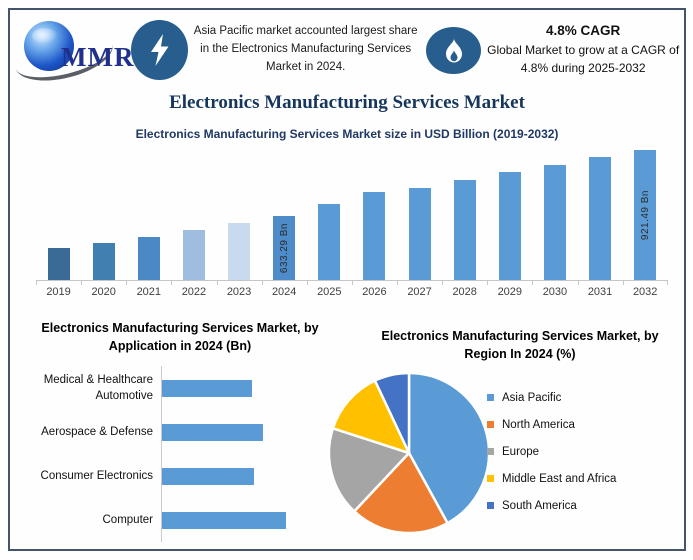 This screenshot has width=693, height=560. I want to click on application-row-computer: Computer, so click(180, 520).